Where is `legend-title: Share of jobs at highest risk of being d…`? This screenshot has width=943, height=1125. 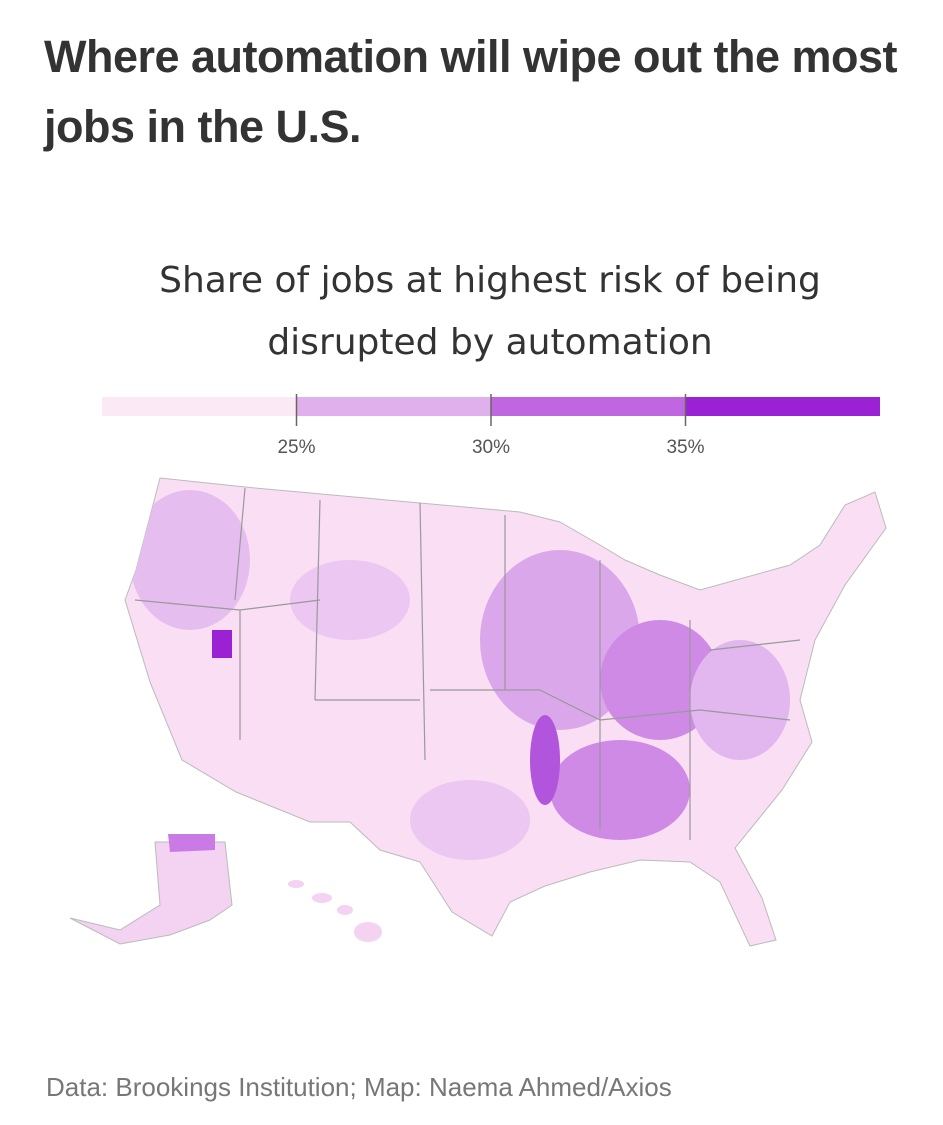 legend-title: Share of jobs at highest risk of being d… is located at coordinates (490, 311).